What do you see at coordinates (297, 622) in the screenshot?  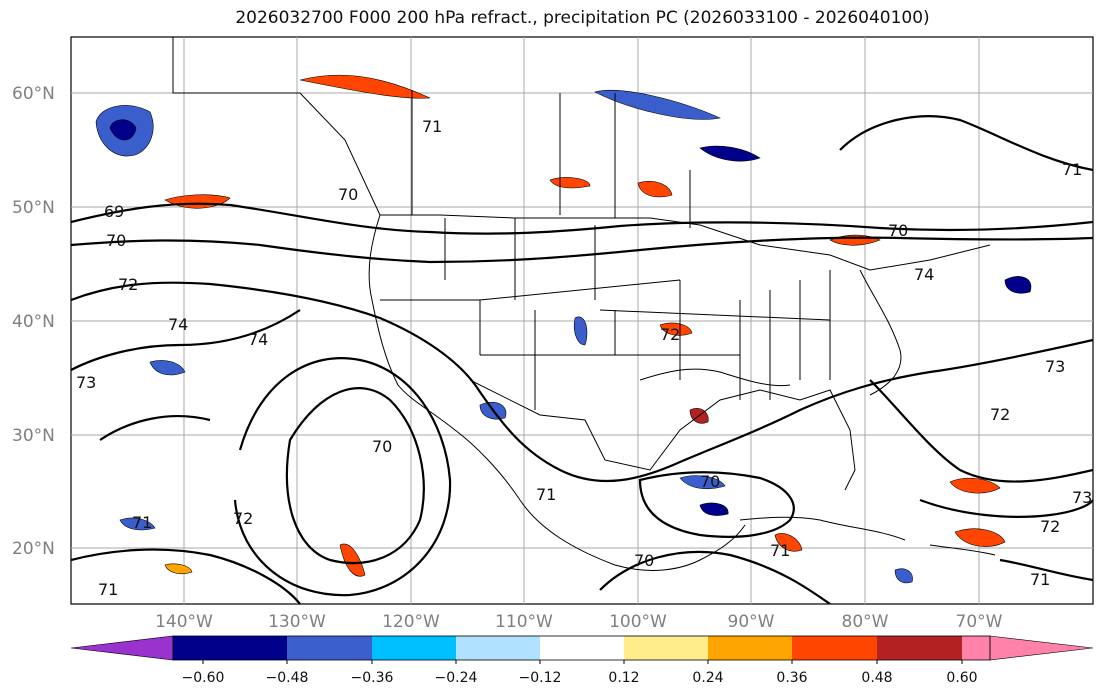 I see `lon-label-130w: 130°W` at bounding box center [297, 622].